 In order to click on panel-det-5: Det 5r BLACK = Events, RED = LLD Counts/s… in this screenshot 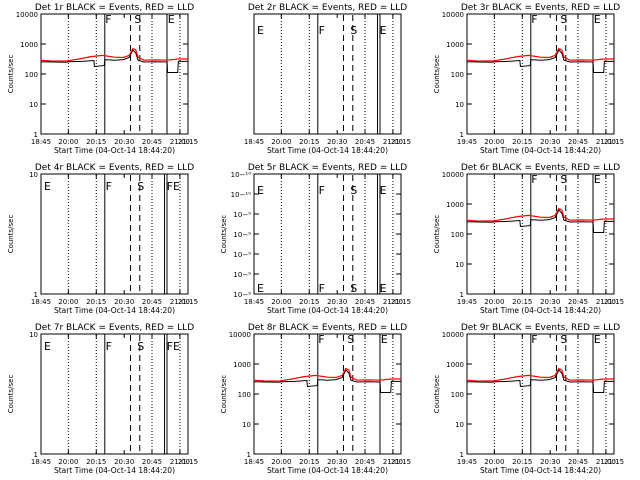, I will do `click(315, 239)`.